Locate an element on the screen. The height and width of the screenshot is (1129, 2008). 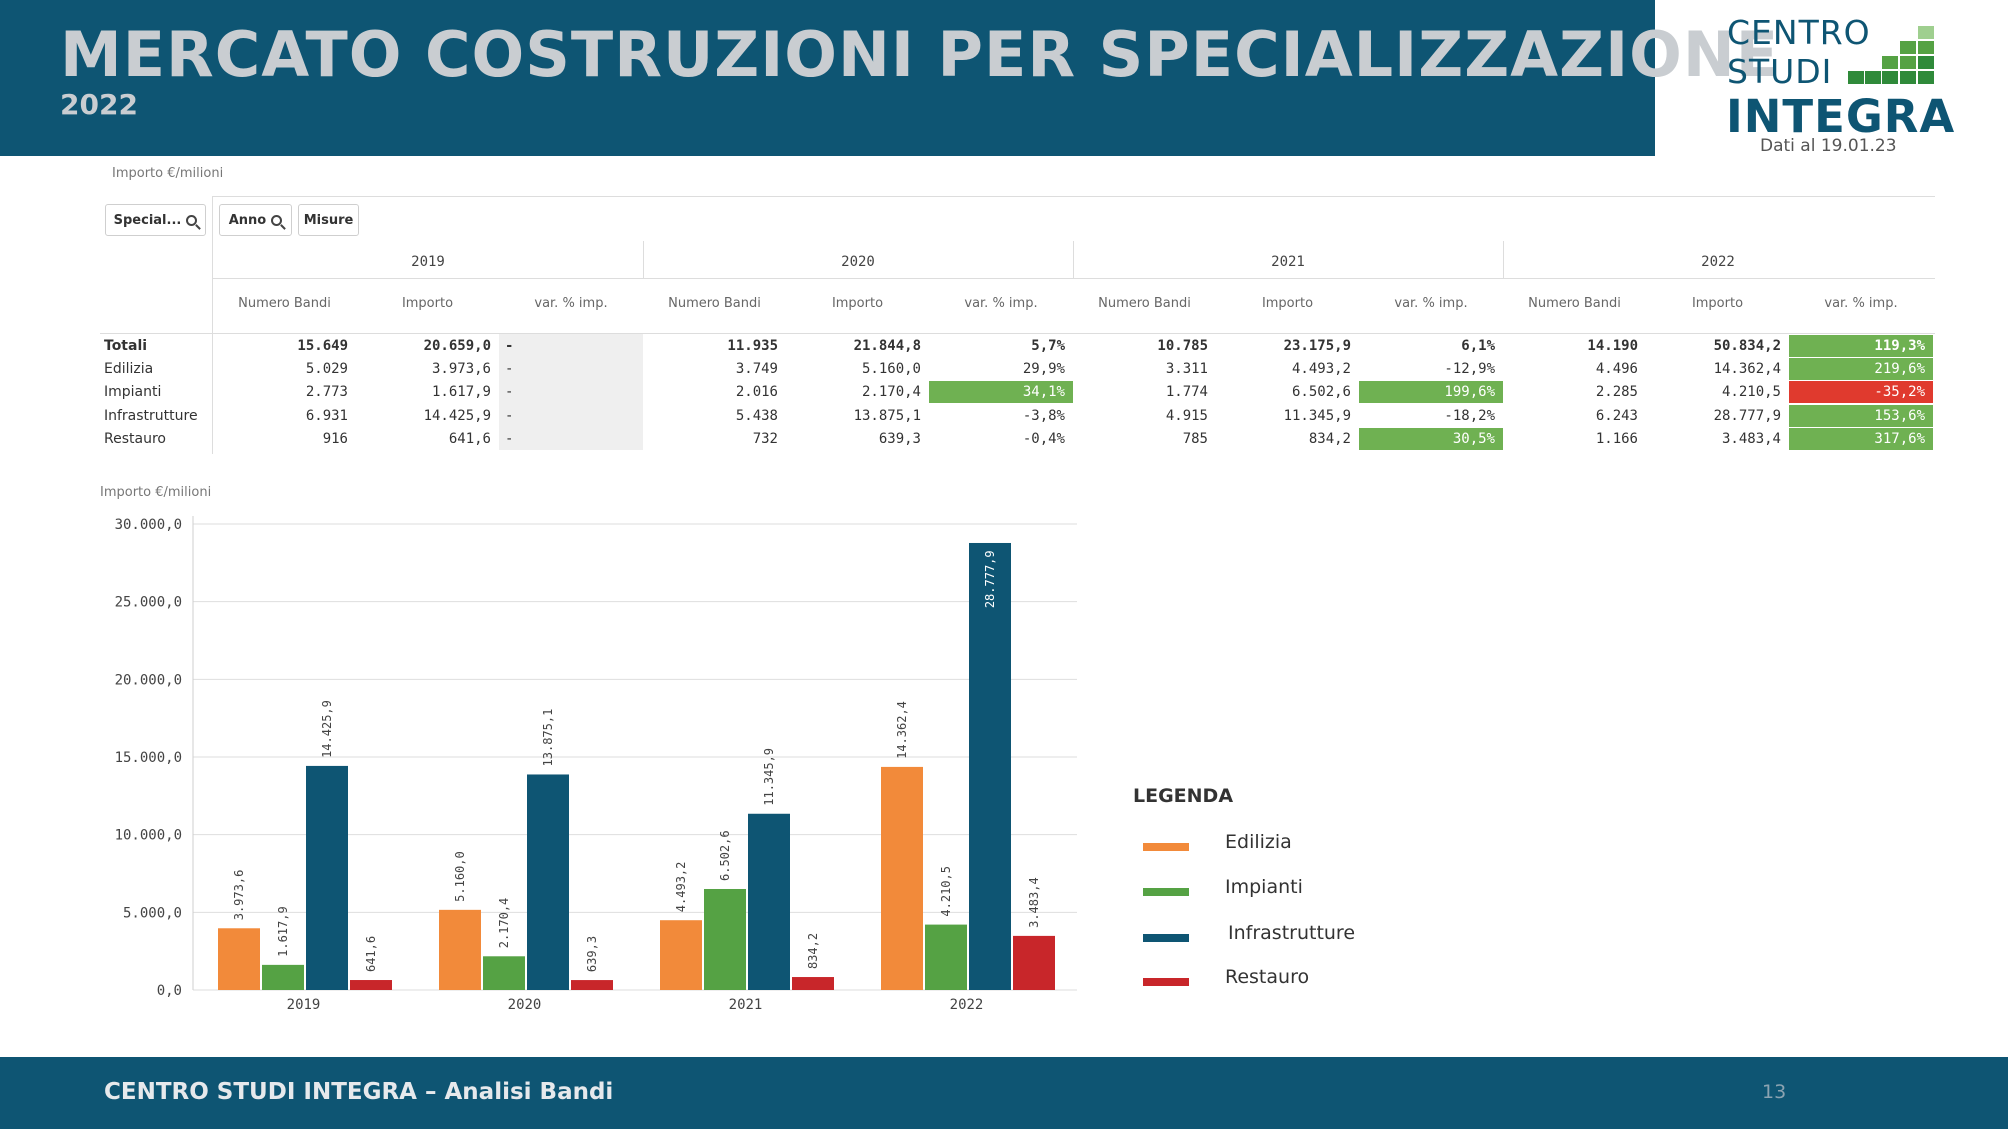
date-note: Dati al 19.01.23 is located at coordinates (1828, 146).